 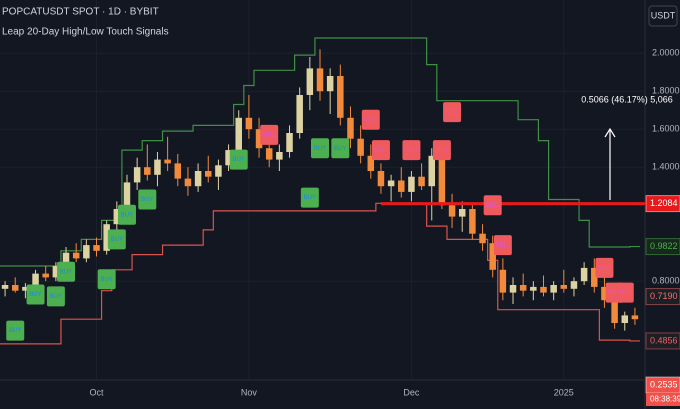 What do you see at coordinates (666, 281) in the screenshot?
I see `y-tick-label: 0.8000` at bounding box center [666, 281].